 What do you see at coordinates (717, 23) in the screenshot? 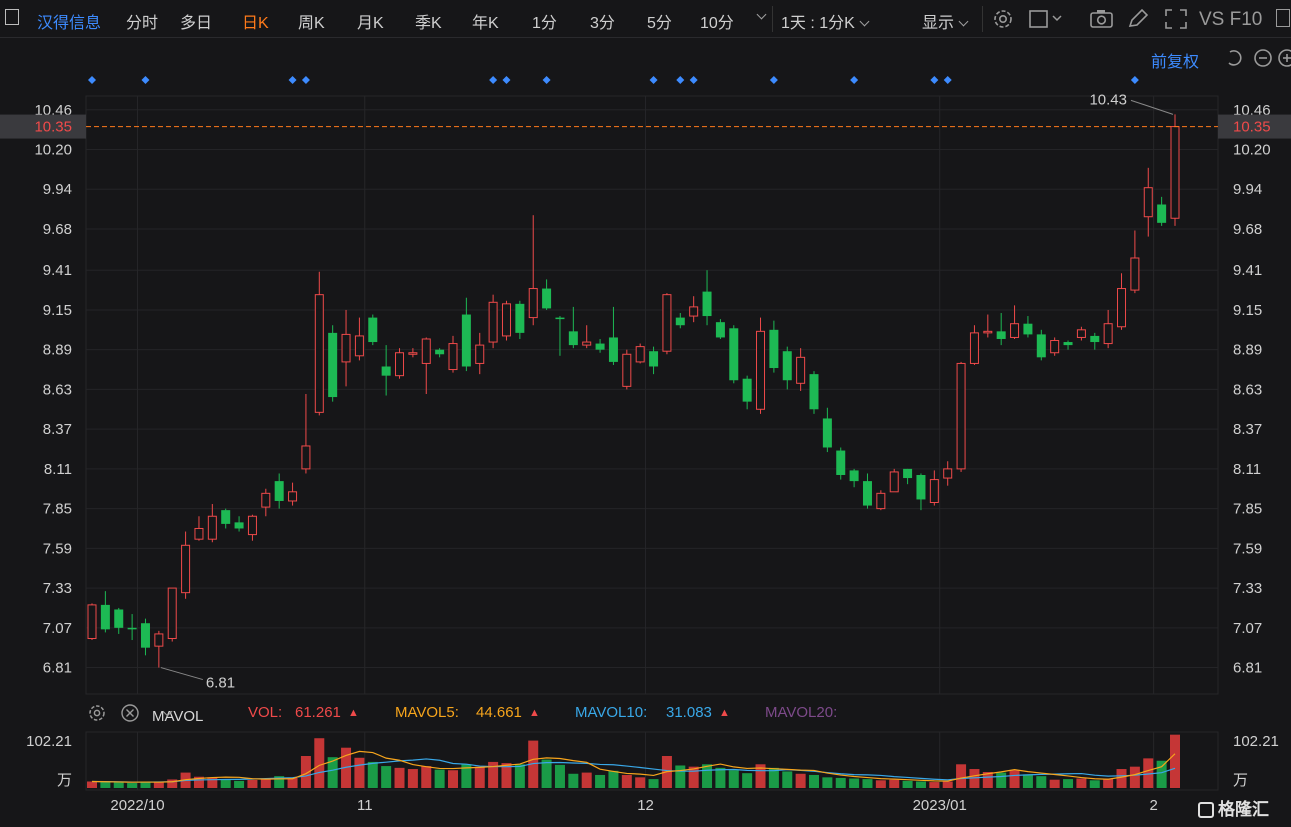
I see `tab-10min: 10分` at bounding box center [717, 23].